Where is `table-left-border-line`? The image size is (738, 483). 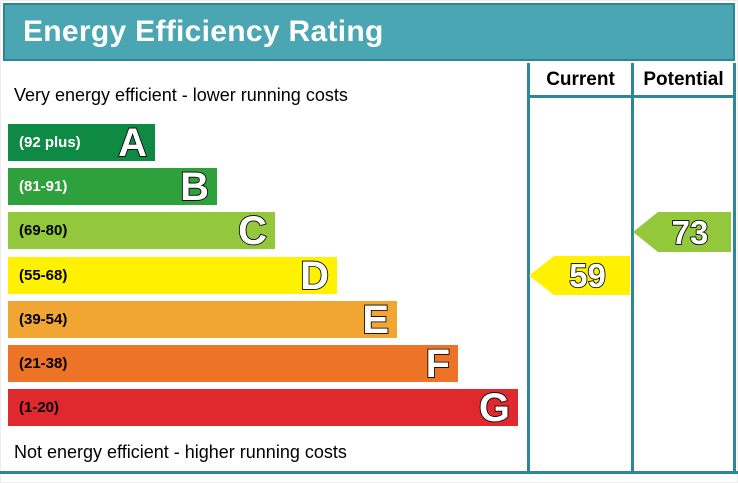 table-left-border-line is located at coordinates (528, 268).